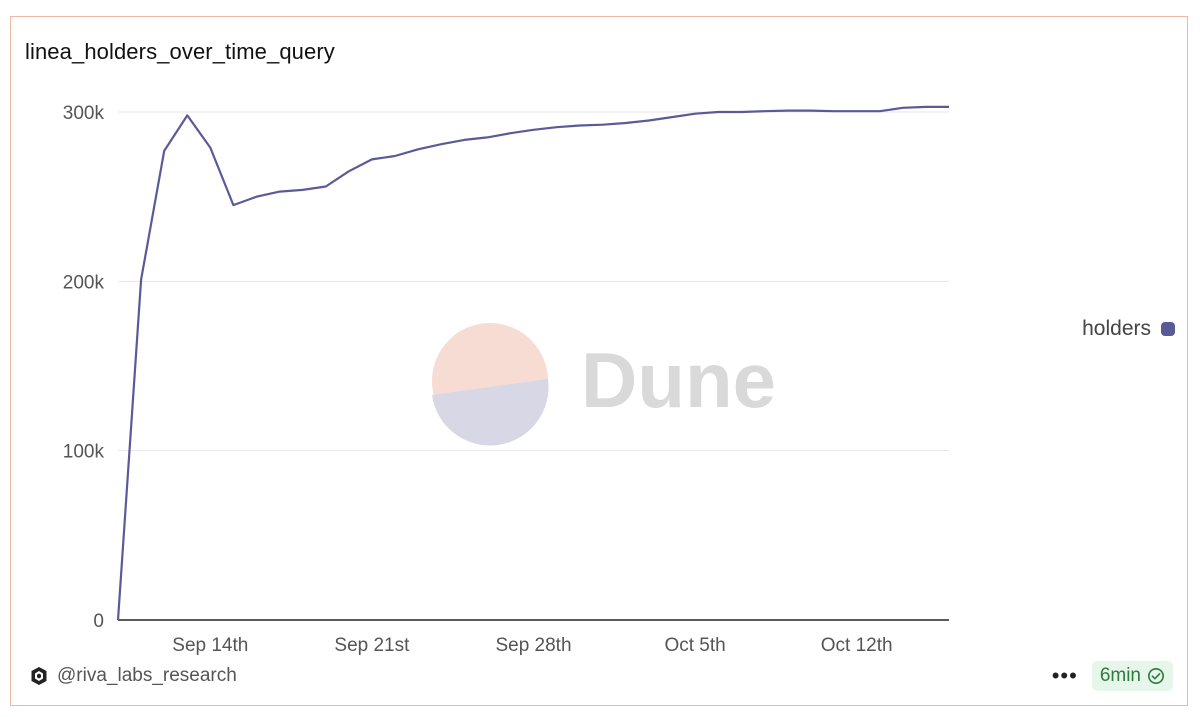  I want to click on refresh-status-badge: 6min, so click(1132, 676).